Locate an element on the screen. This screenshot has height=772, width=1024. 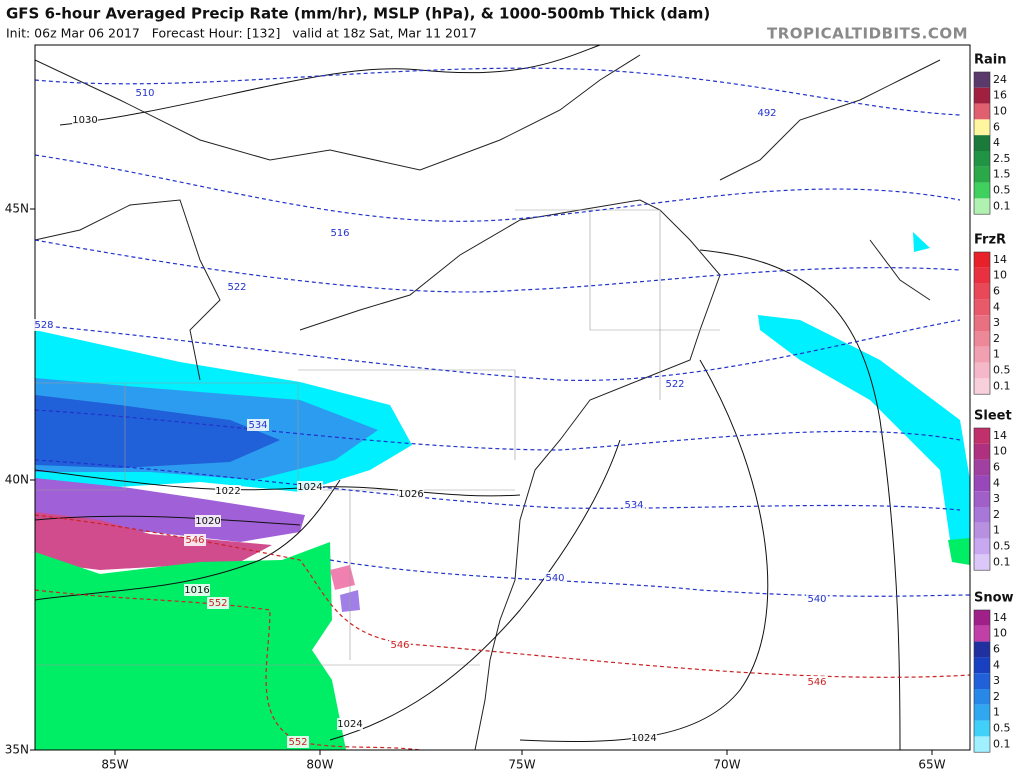
thickness-label: 552 is located at coordinates (297, 742).